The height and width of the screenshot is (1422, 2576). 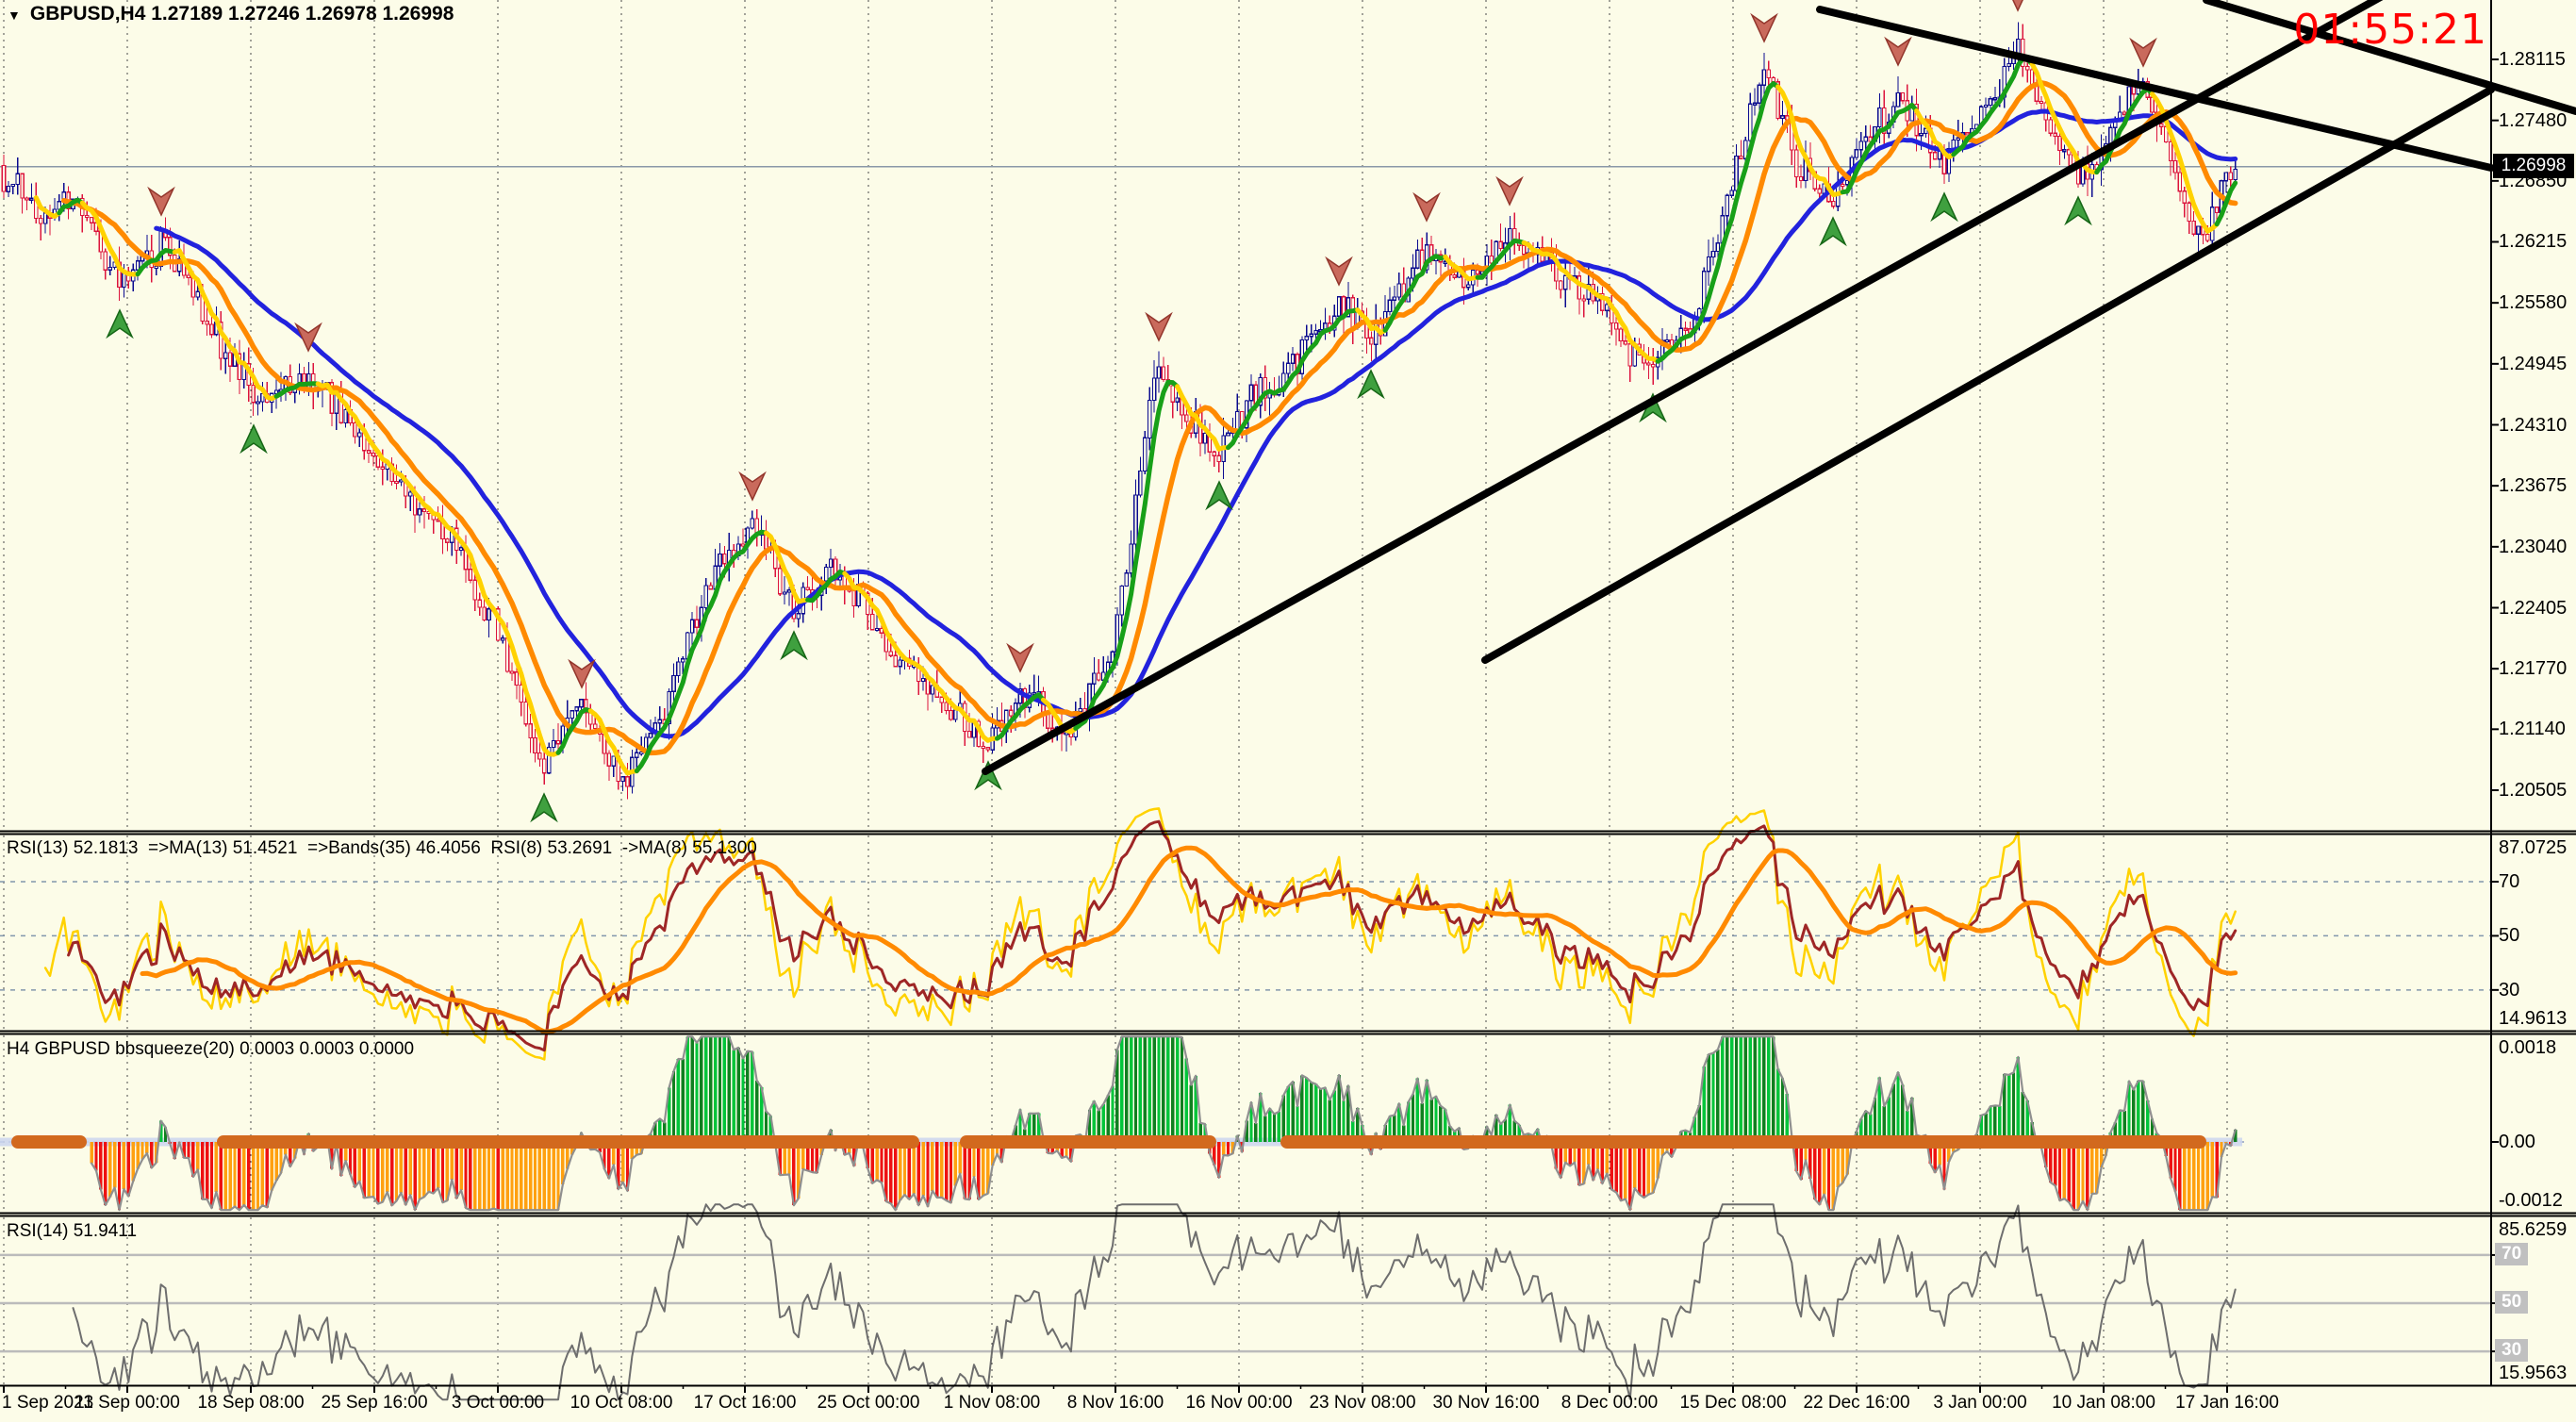 I want to click on symbol-marker-icon: ▼, so click(x=14, y=15).